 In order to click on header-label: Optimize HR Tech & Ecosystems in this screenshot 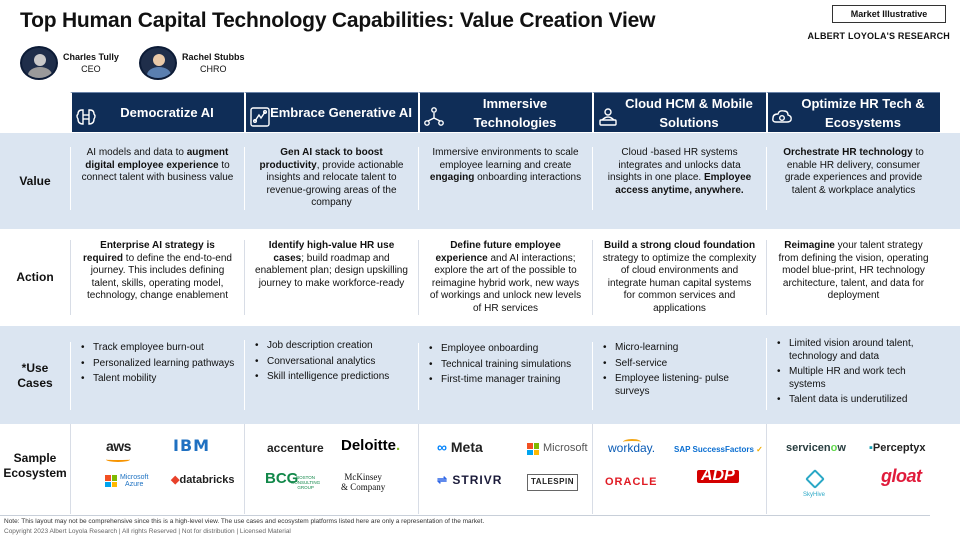, I will do `click(863, 112)`.